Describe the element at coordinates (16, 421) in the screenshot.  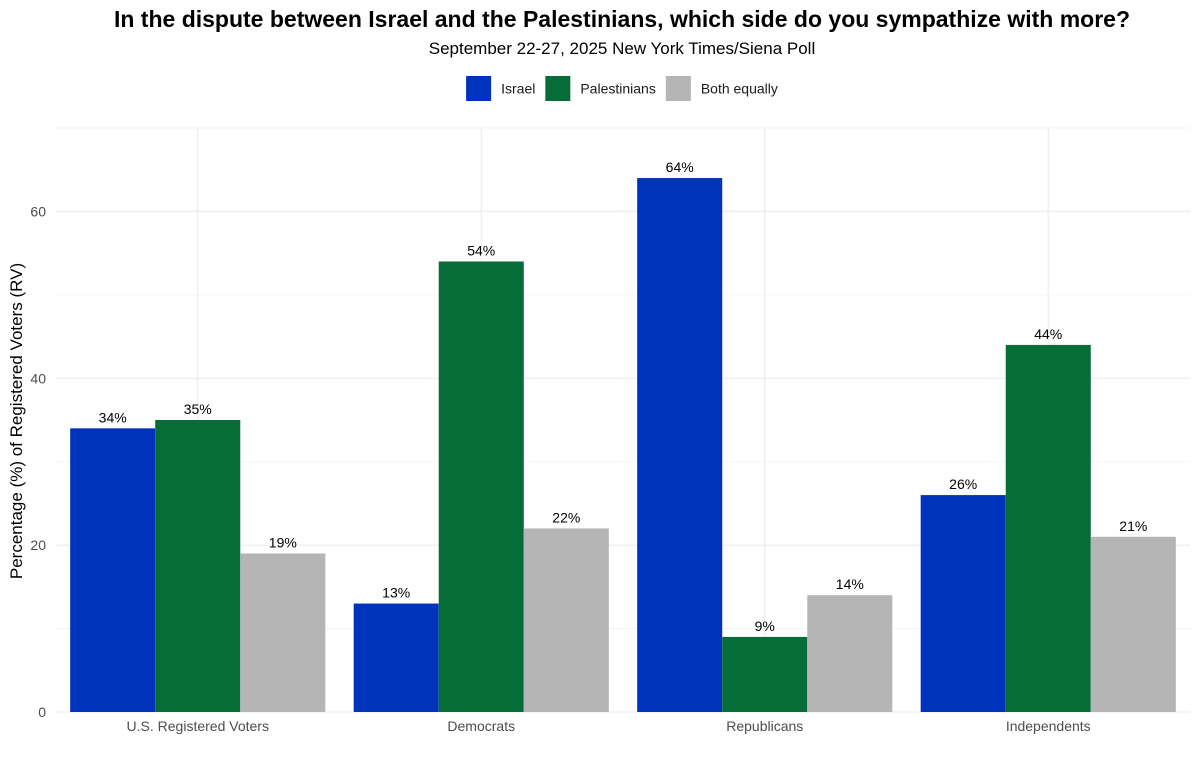
I see `y-axis-label: Percentage (%) of Registered Voters (RV)` at that location.